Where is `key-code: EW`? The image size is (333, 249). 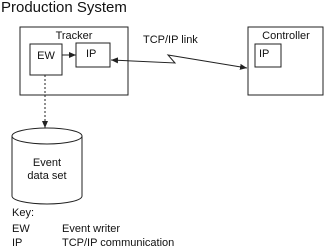
key-code: EW is located at coordinates (21, 229).